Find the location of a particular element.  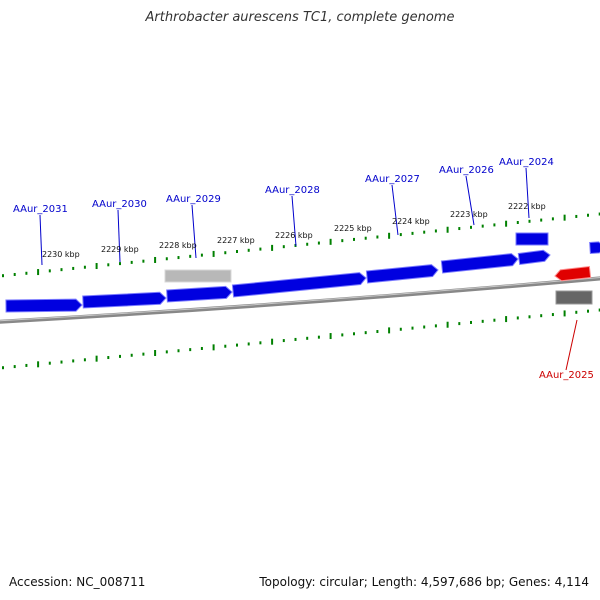

gene-label-aaur-2026: AAur_2026 is located at coordinates (466, 170).